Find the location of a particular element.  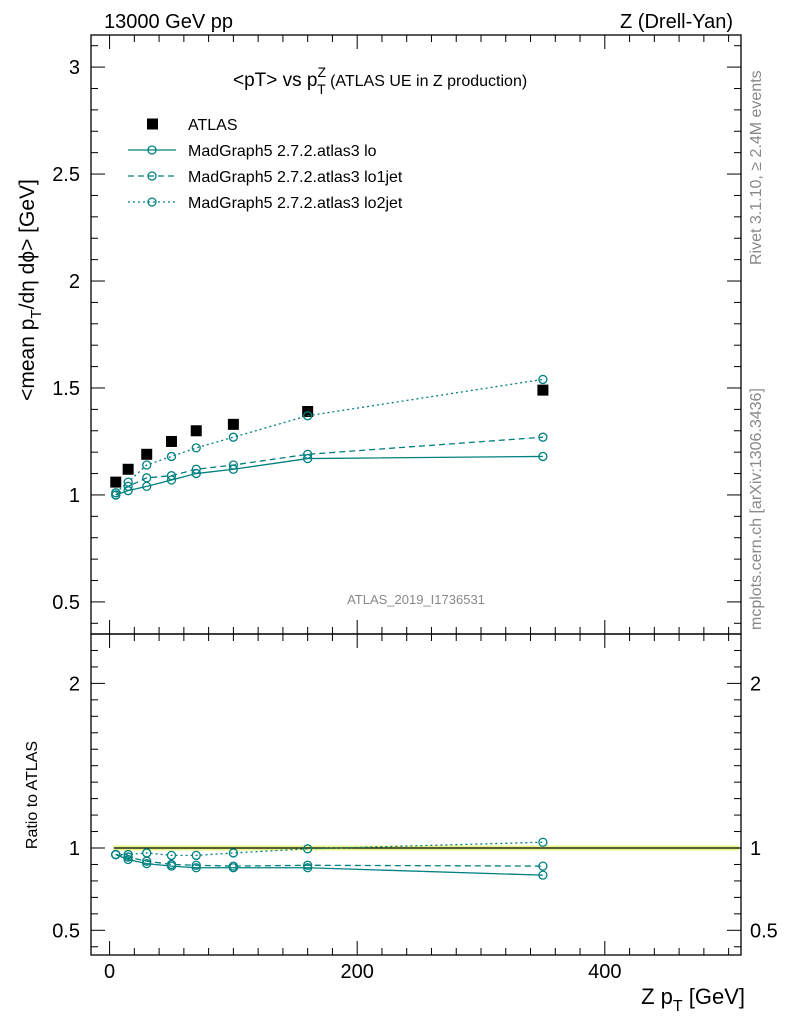

ratio-axis-label: Ratio to ATLAS is located at coordinates (32, 795).